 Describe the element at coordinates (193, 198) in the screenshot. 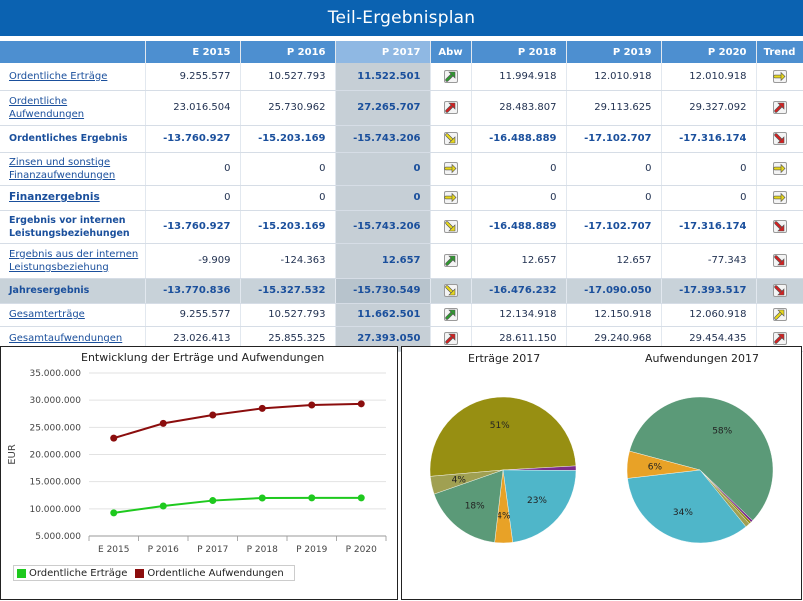

I see `cell-e2015: 0` at that location.